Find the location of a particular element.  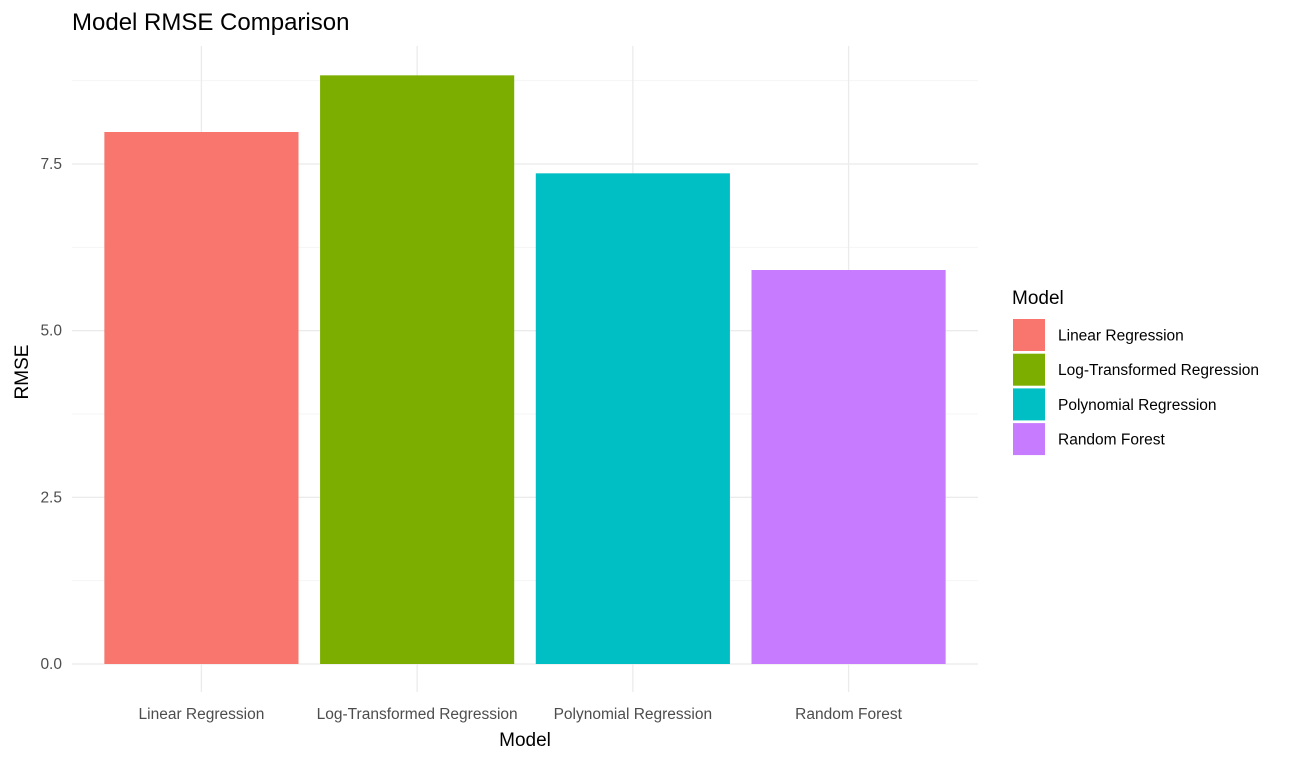

x-tick-label: Linear Regression is located at coordinates (202, 714).